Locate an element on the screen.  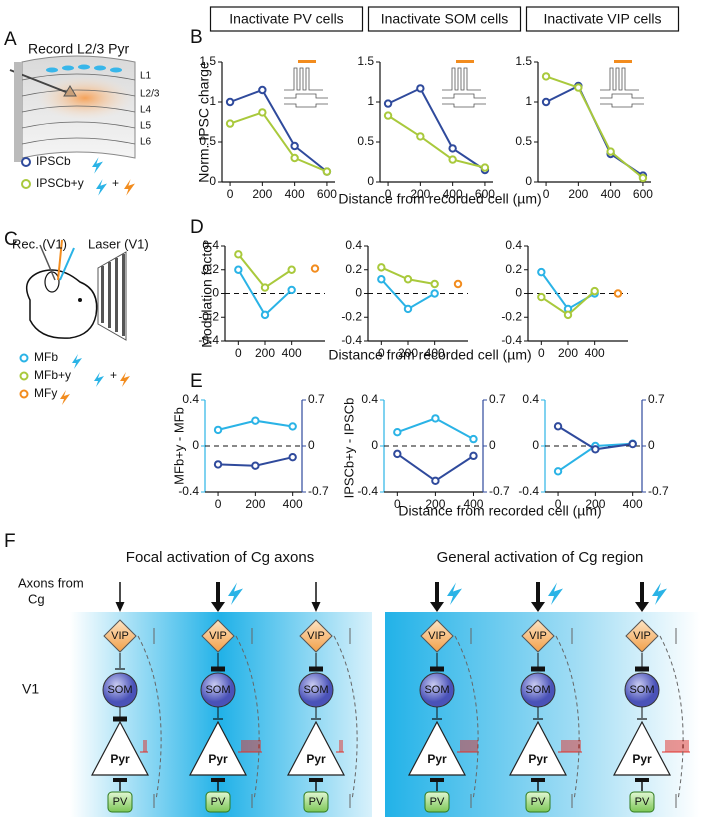
y2-tick-label: -0.7 is located at coordinates (318, 491).